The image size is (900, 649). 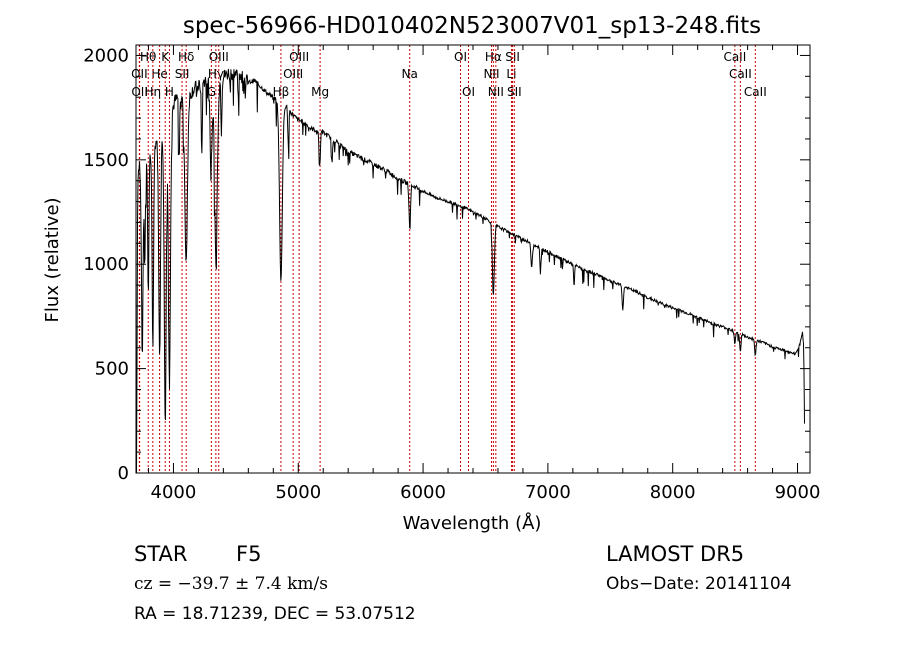 I want to click on y-tick-label: 2000, so click(x=106, y=55).